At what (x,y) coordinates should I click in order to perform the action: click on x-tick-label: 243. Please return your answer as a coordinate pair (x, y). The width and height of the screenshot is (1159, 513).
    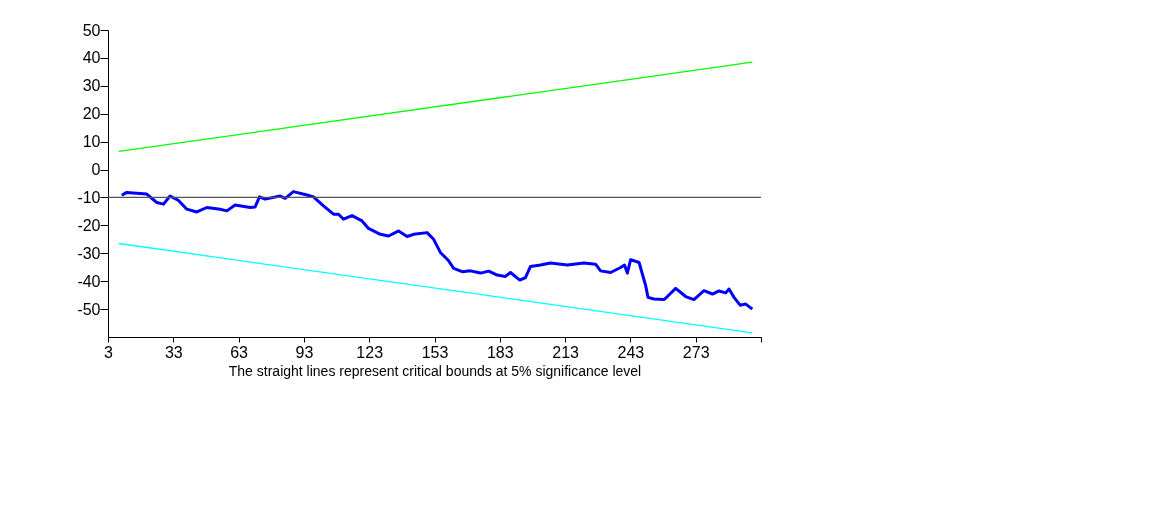
    Looking at the image, I should click on (631, 352).